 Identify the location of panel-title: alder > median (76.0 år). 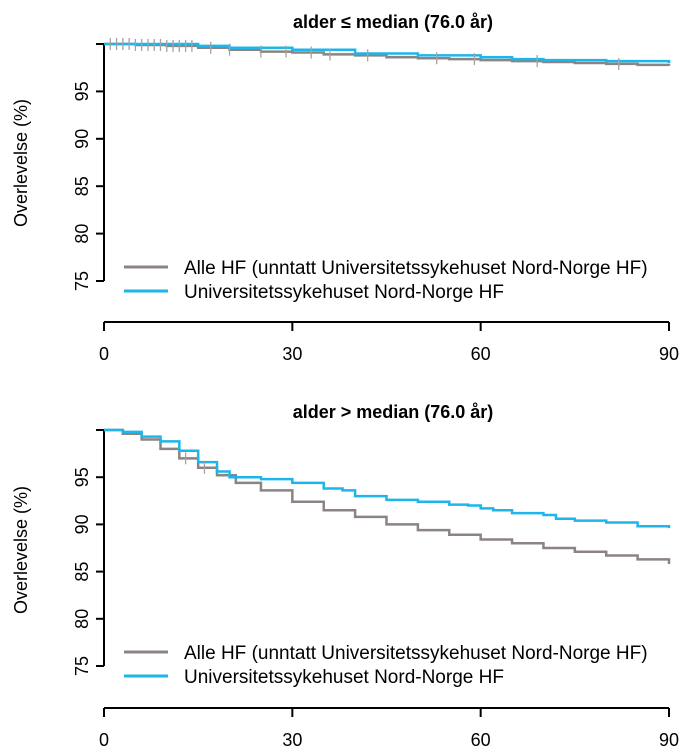
(393, 412).